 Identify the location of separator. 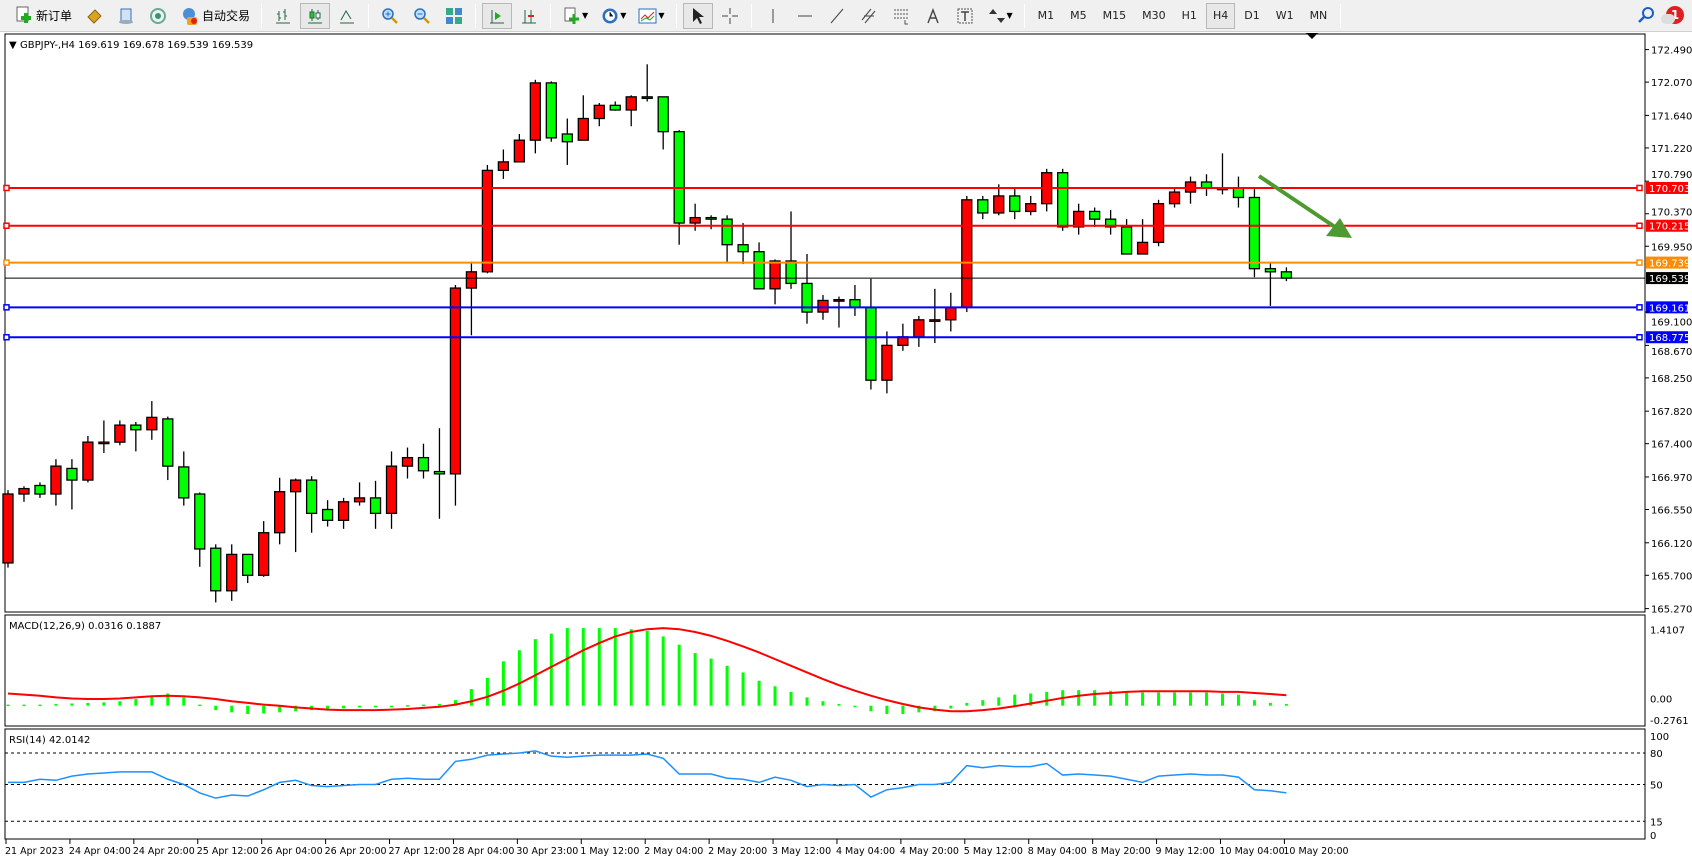
(369, 15).